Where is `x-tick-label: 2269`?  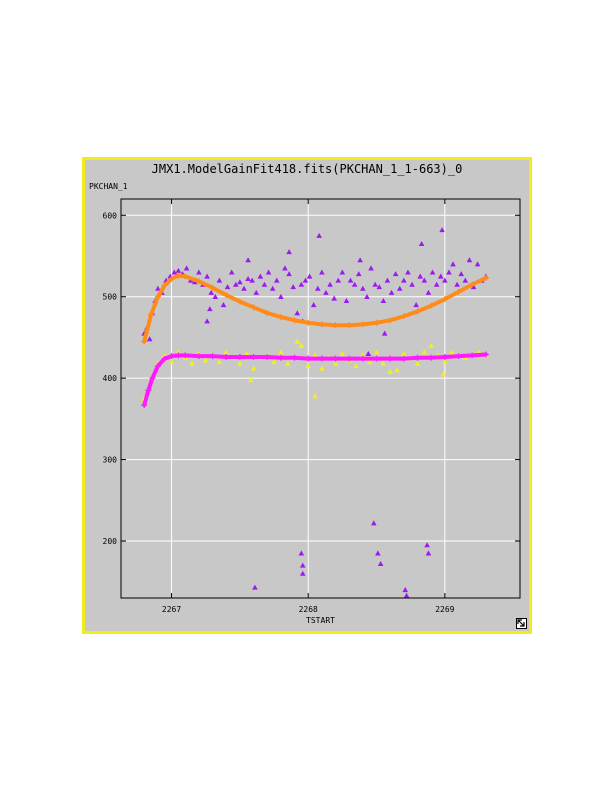
x-tick-label: 2269 is located at coordinates (444, 609).